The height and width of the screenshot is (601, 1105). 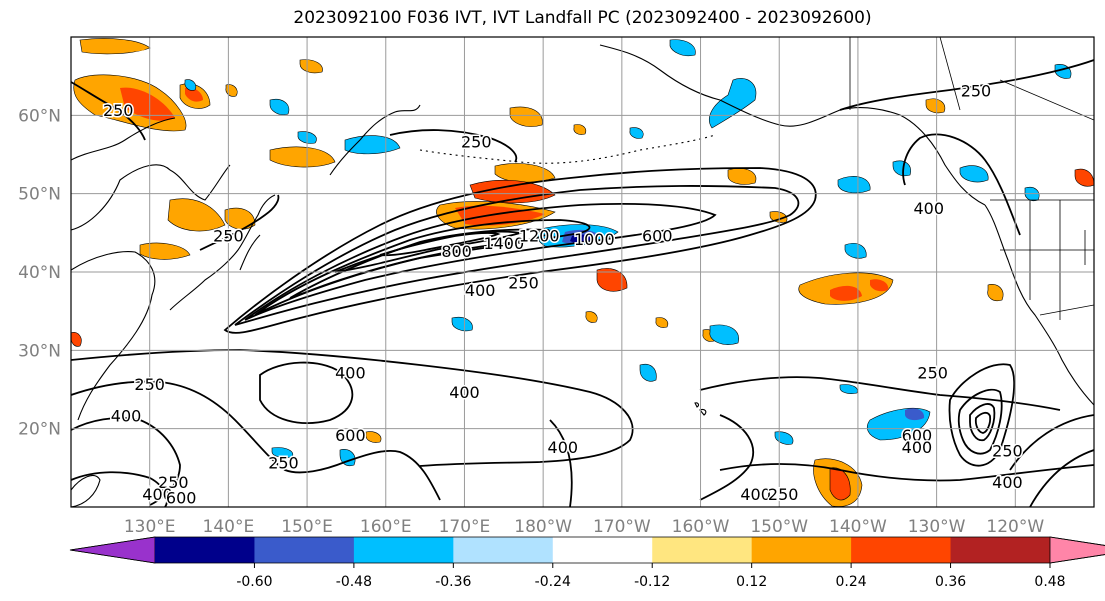 What do you see at coordinates (222, 252) in the screenshot?
I see `japan-coastline` at bounding box center [222, 252].